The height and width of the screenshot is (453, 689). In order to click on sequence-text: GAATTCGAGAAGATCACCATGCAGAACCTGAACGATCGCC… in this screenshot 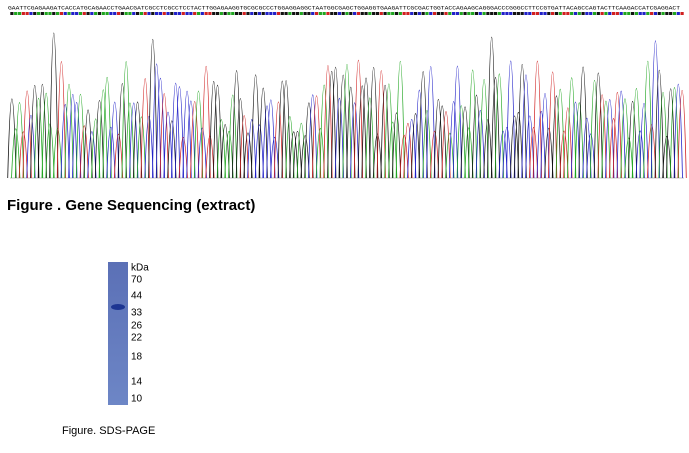, I will do `click(344, 8)`.